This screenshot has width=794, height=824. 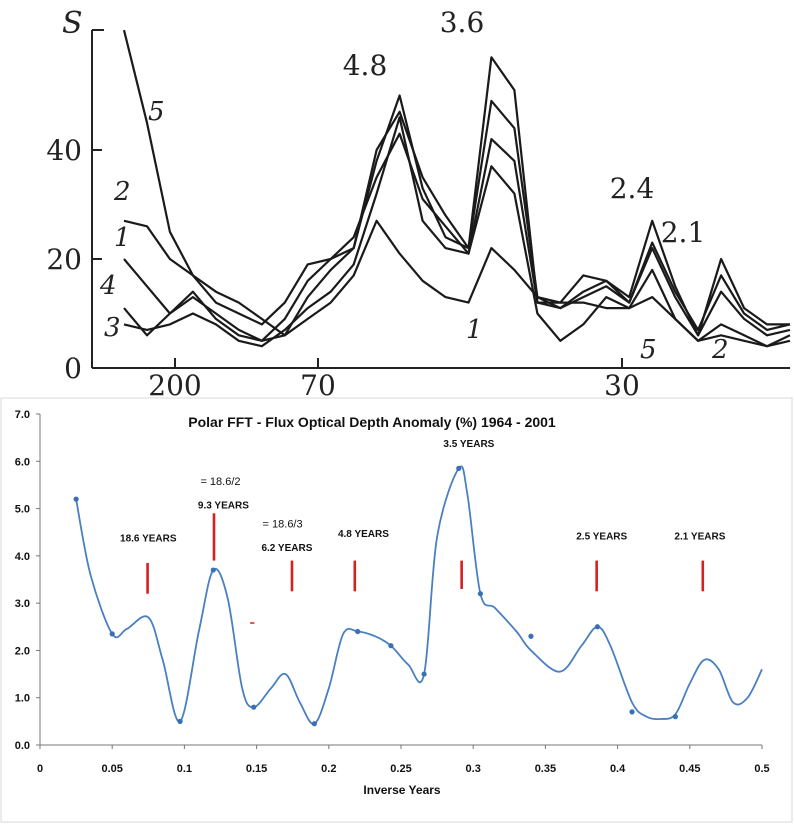 What do you see at coordinates (64, 259) in the screenshot?
I see `y-tick-label: 20` at bounding box center [64, 259].